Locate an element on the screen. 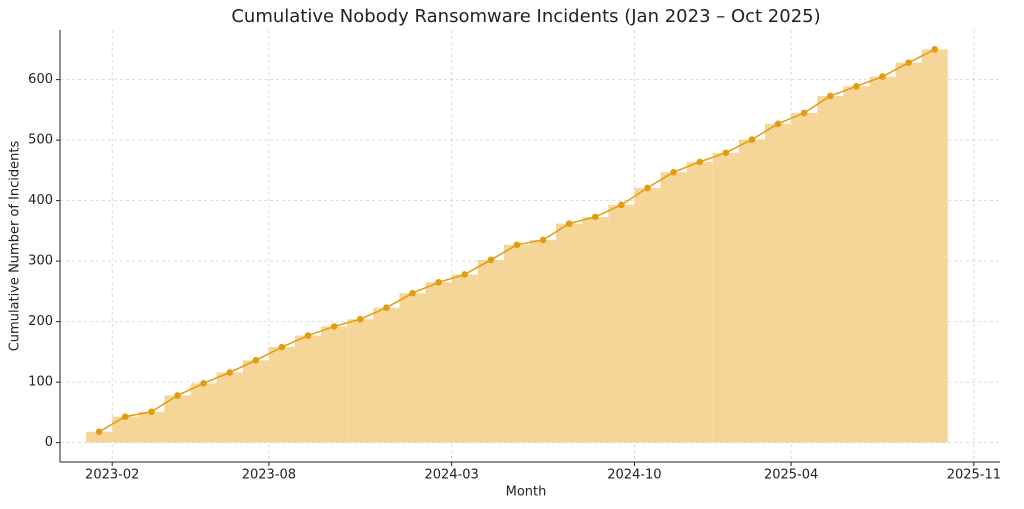  y-tick-label: 300 is located at coordinates (40, 261).